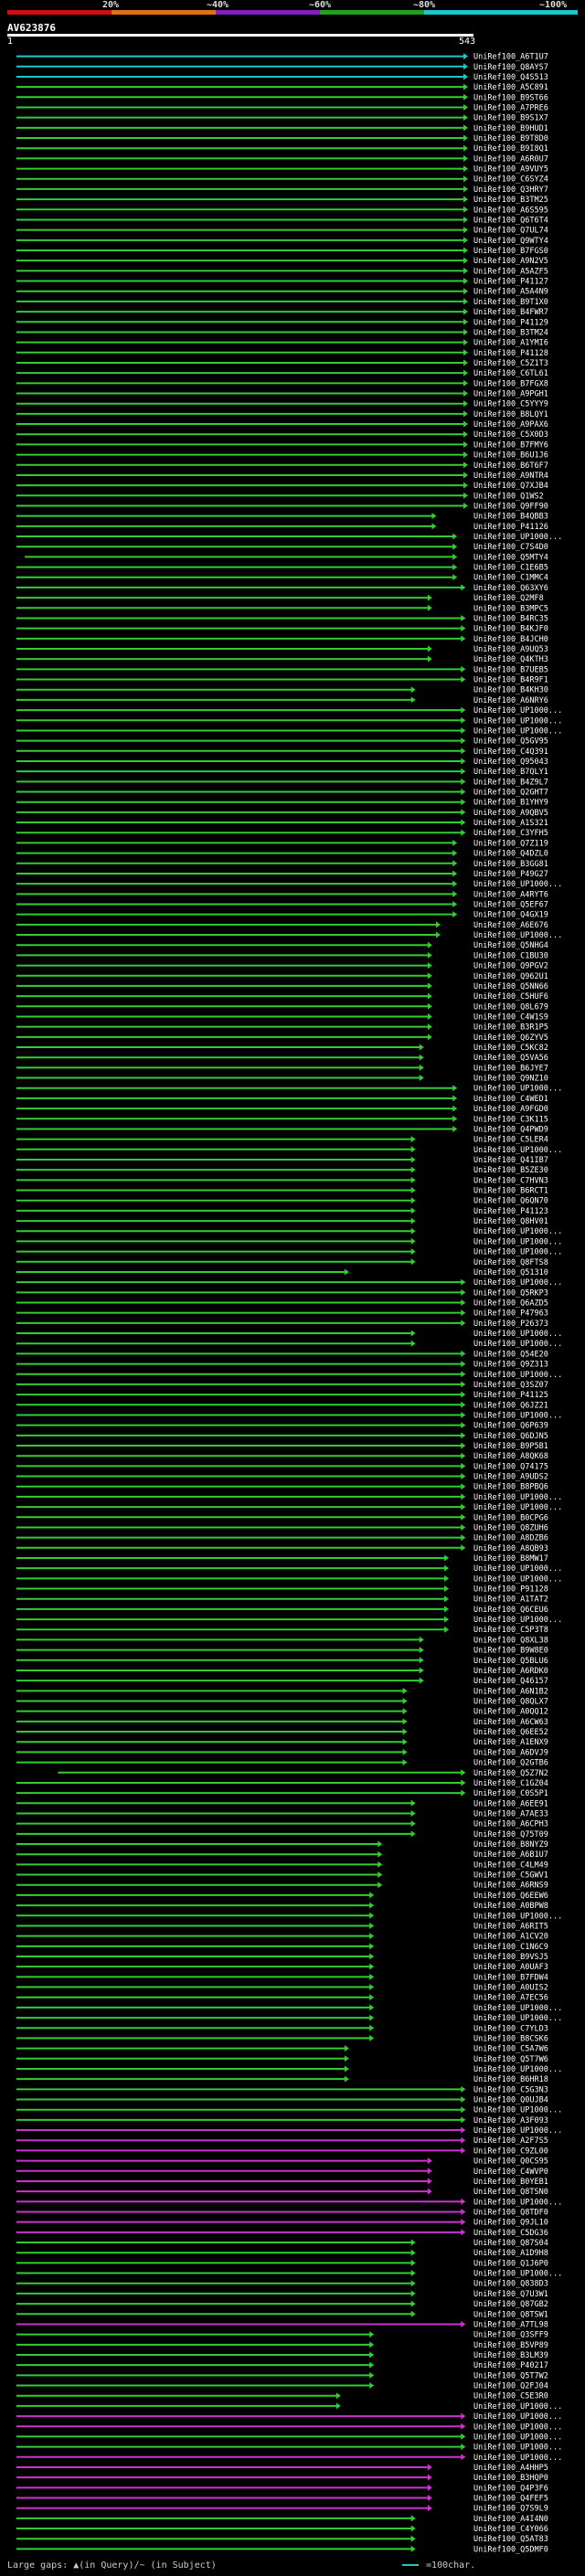 The width and height of the screenshot is (585, 2576). What do you see at coordinates (282, 1752) in the screenshot?
I see `hit-row: UniRef100_A6DVJ9` at bounding box center [282, 1752].